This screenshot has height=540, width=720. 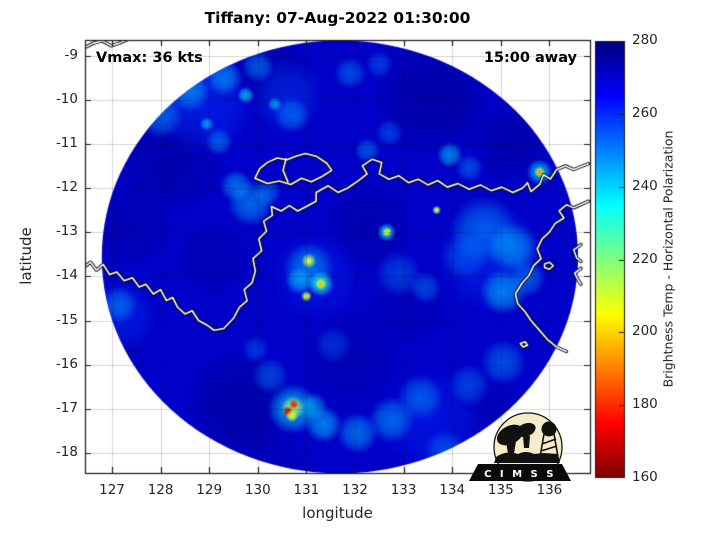 What do you see at coordinates (549, 445) in the screenshot?
I see `water-tower-icon` at bounding box center [549, 445].